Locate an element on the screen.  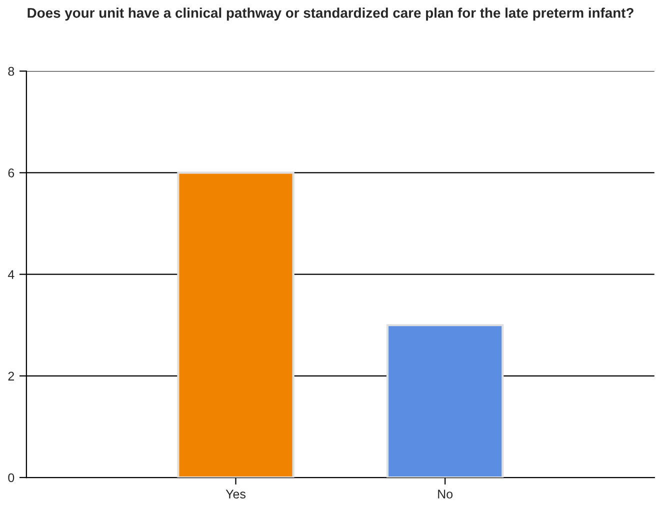
y-tick-label: 4 is located at coordinates (11, 274).